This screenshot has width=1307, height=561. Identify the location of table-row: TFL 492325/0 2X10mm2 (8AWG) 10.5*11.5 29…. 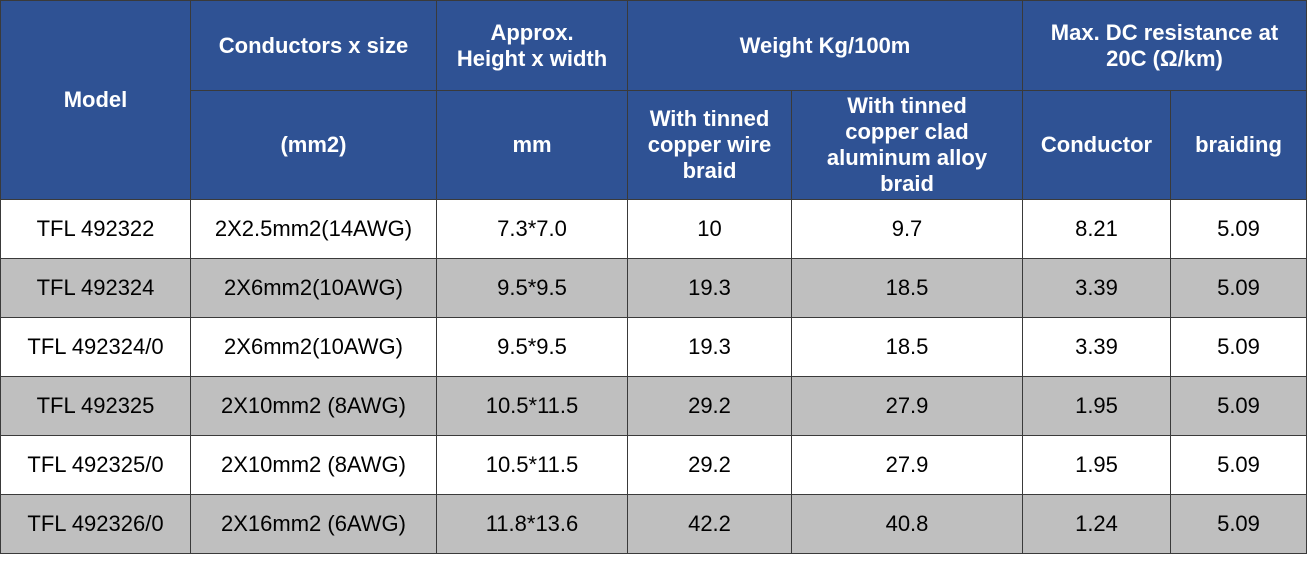
(653, 465).